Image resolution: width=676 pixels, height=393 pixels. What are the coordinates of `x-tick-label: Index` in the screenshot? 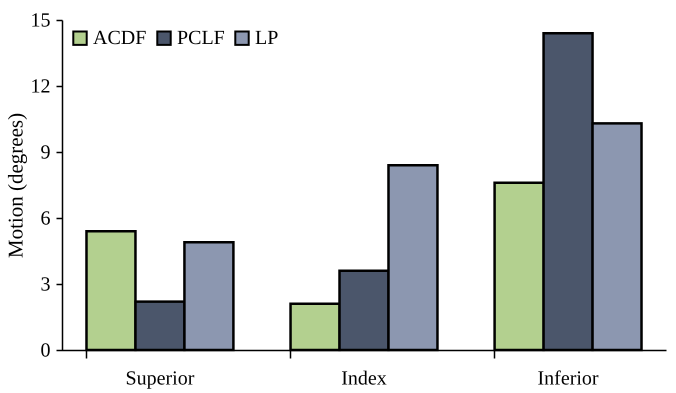 It's located at (364, 379).